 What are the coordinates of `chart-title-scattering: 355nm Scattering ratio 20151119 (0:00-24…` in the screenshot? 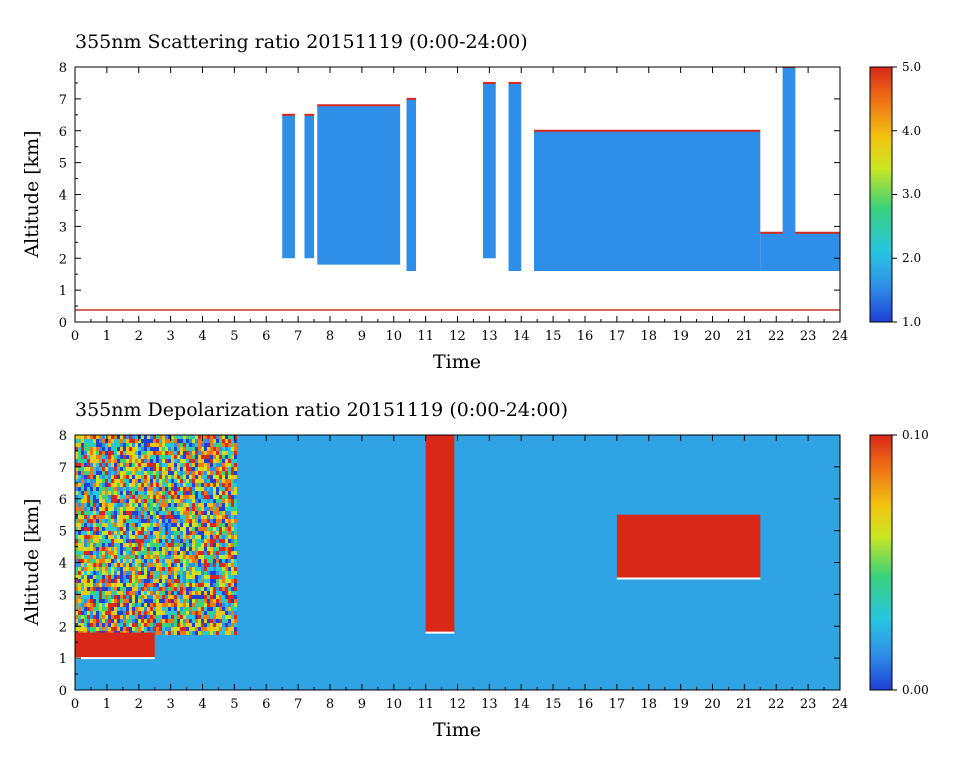 It's located at (301, 42).